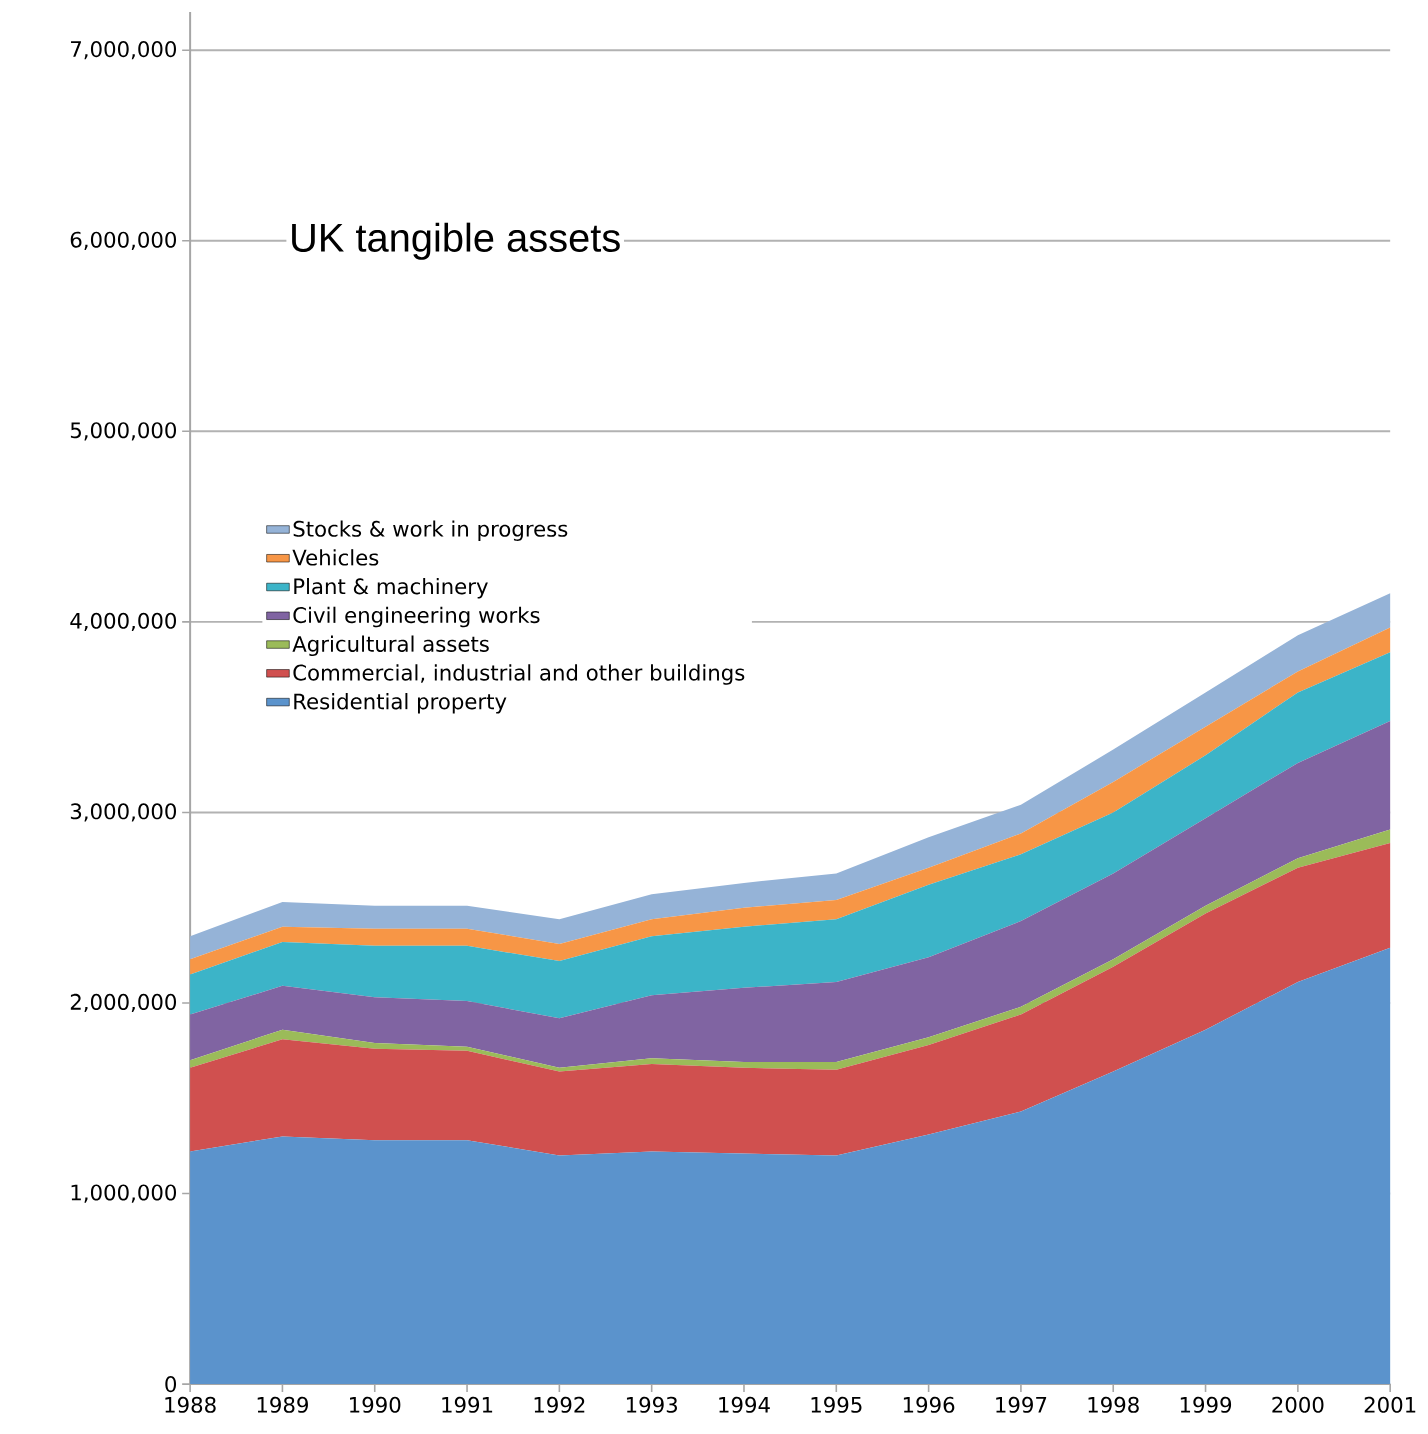 The width and height of the screenshot is (1428, 1434). Describe the element at coordinates (744, 1404) in the screenshot. I see `x-tick-label: 1994` at that location.